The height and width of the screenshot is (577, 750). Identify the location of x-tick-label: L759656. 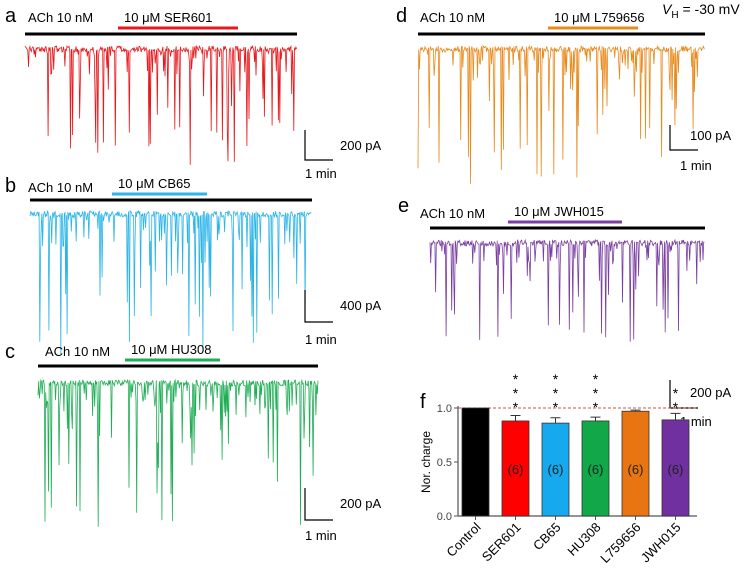
(620, 543).